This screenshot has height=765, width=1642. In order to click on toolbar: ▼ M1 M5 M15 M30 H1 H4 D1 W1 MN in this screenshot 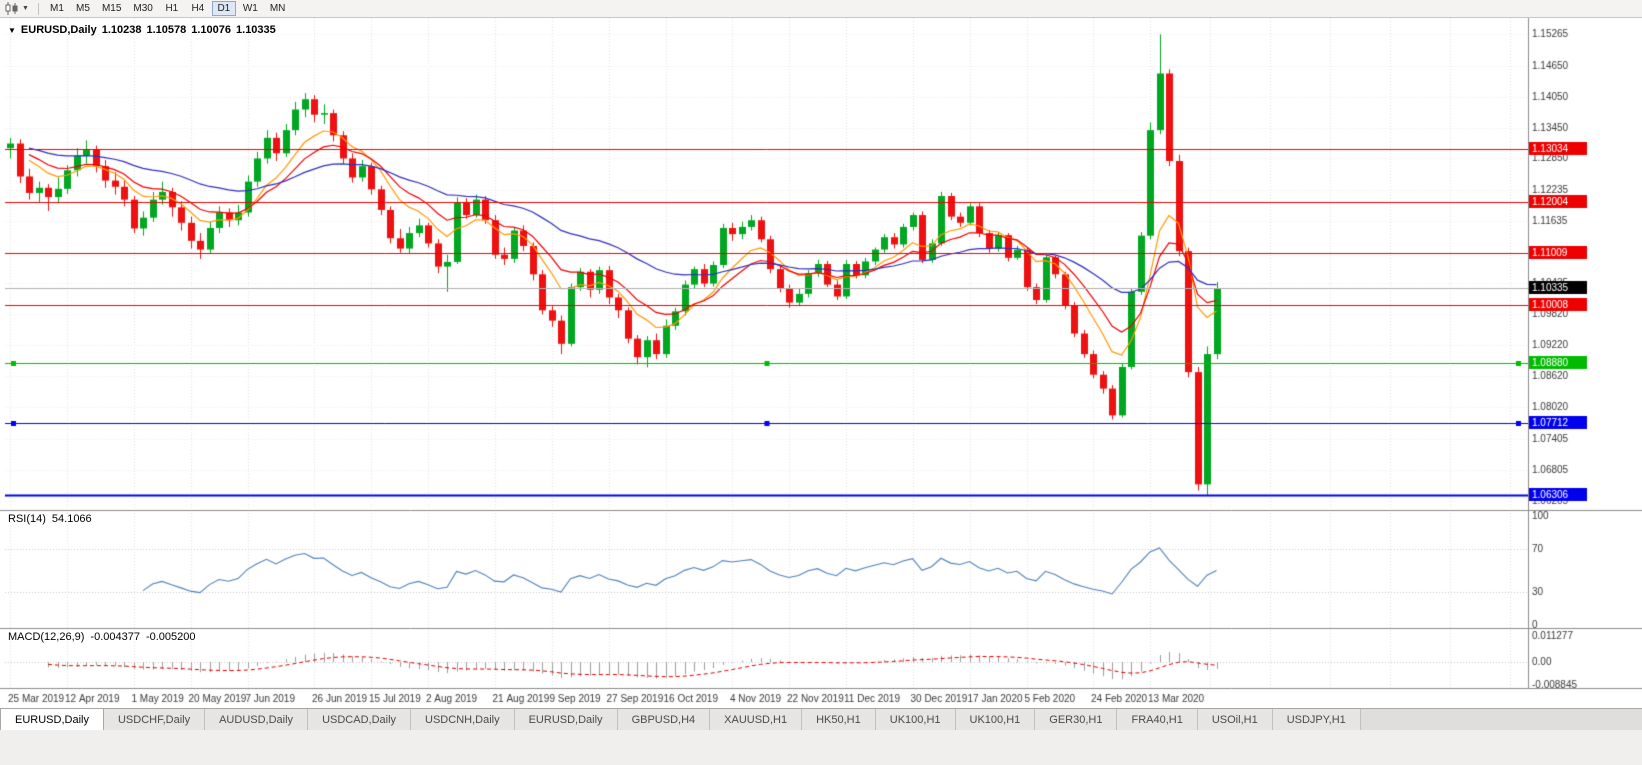, I will do `click(821, 9)`.